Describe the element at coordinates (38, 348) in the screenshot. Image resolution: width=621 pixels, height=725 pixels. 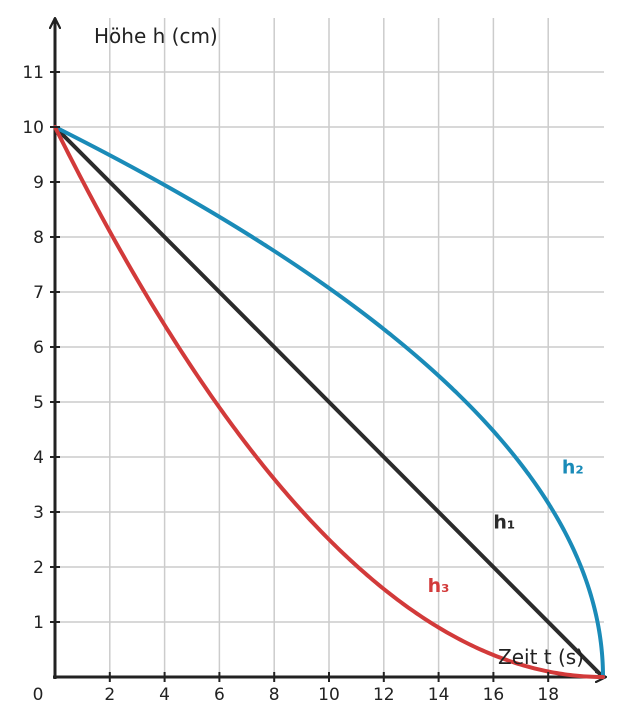
I see `y-tick-label: 6` at that location.